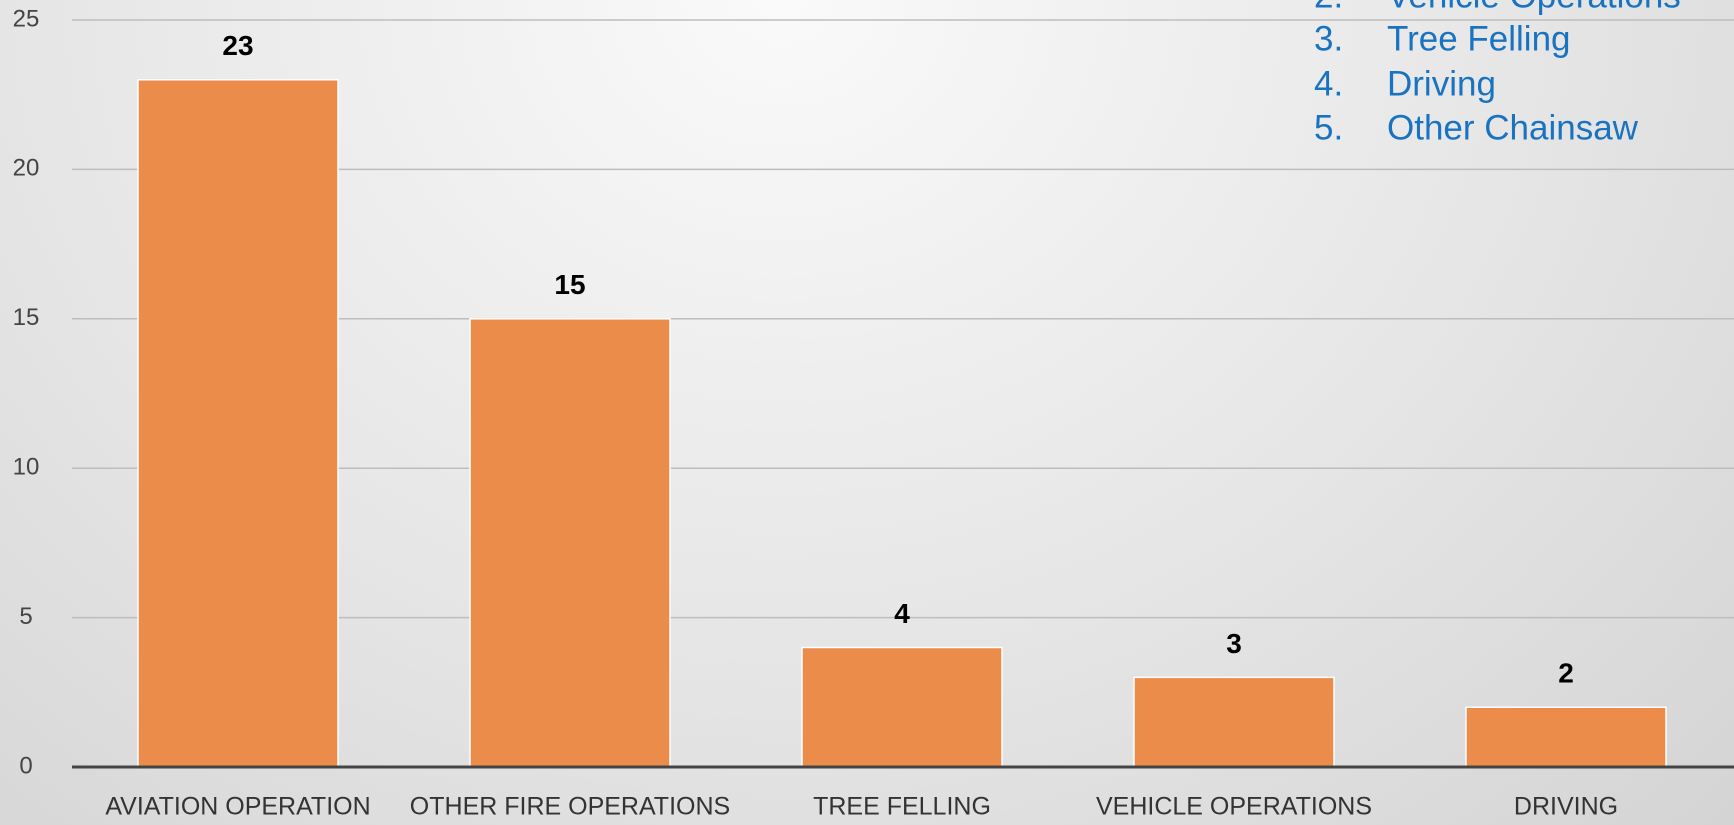 The height and width of the screenshot is (825, 1734). Describe the element at coordinates (1513, 127) in the screenshot. I see `list-text: Other Chainsaw` at that location.